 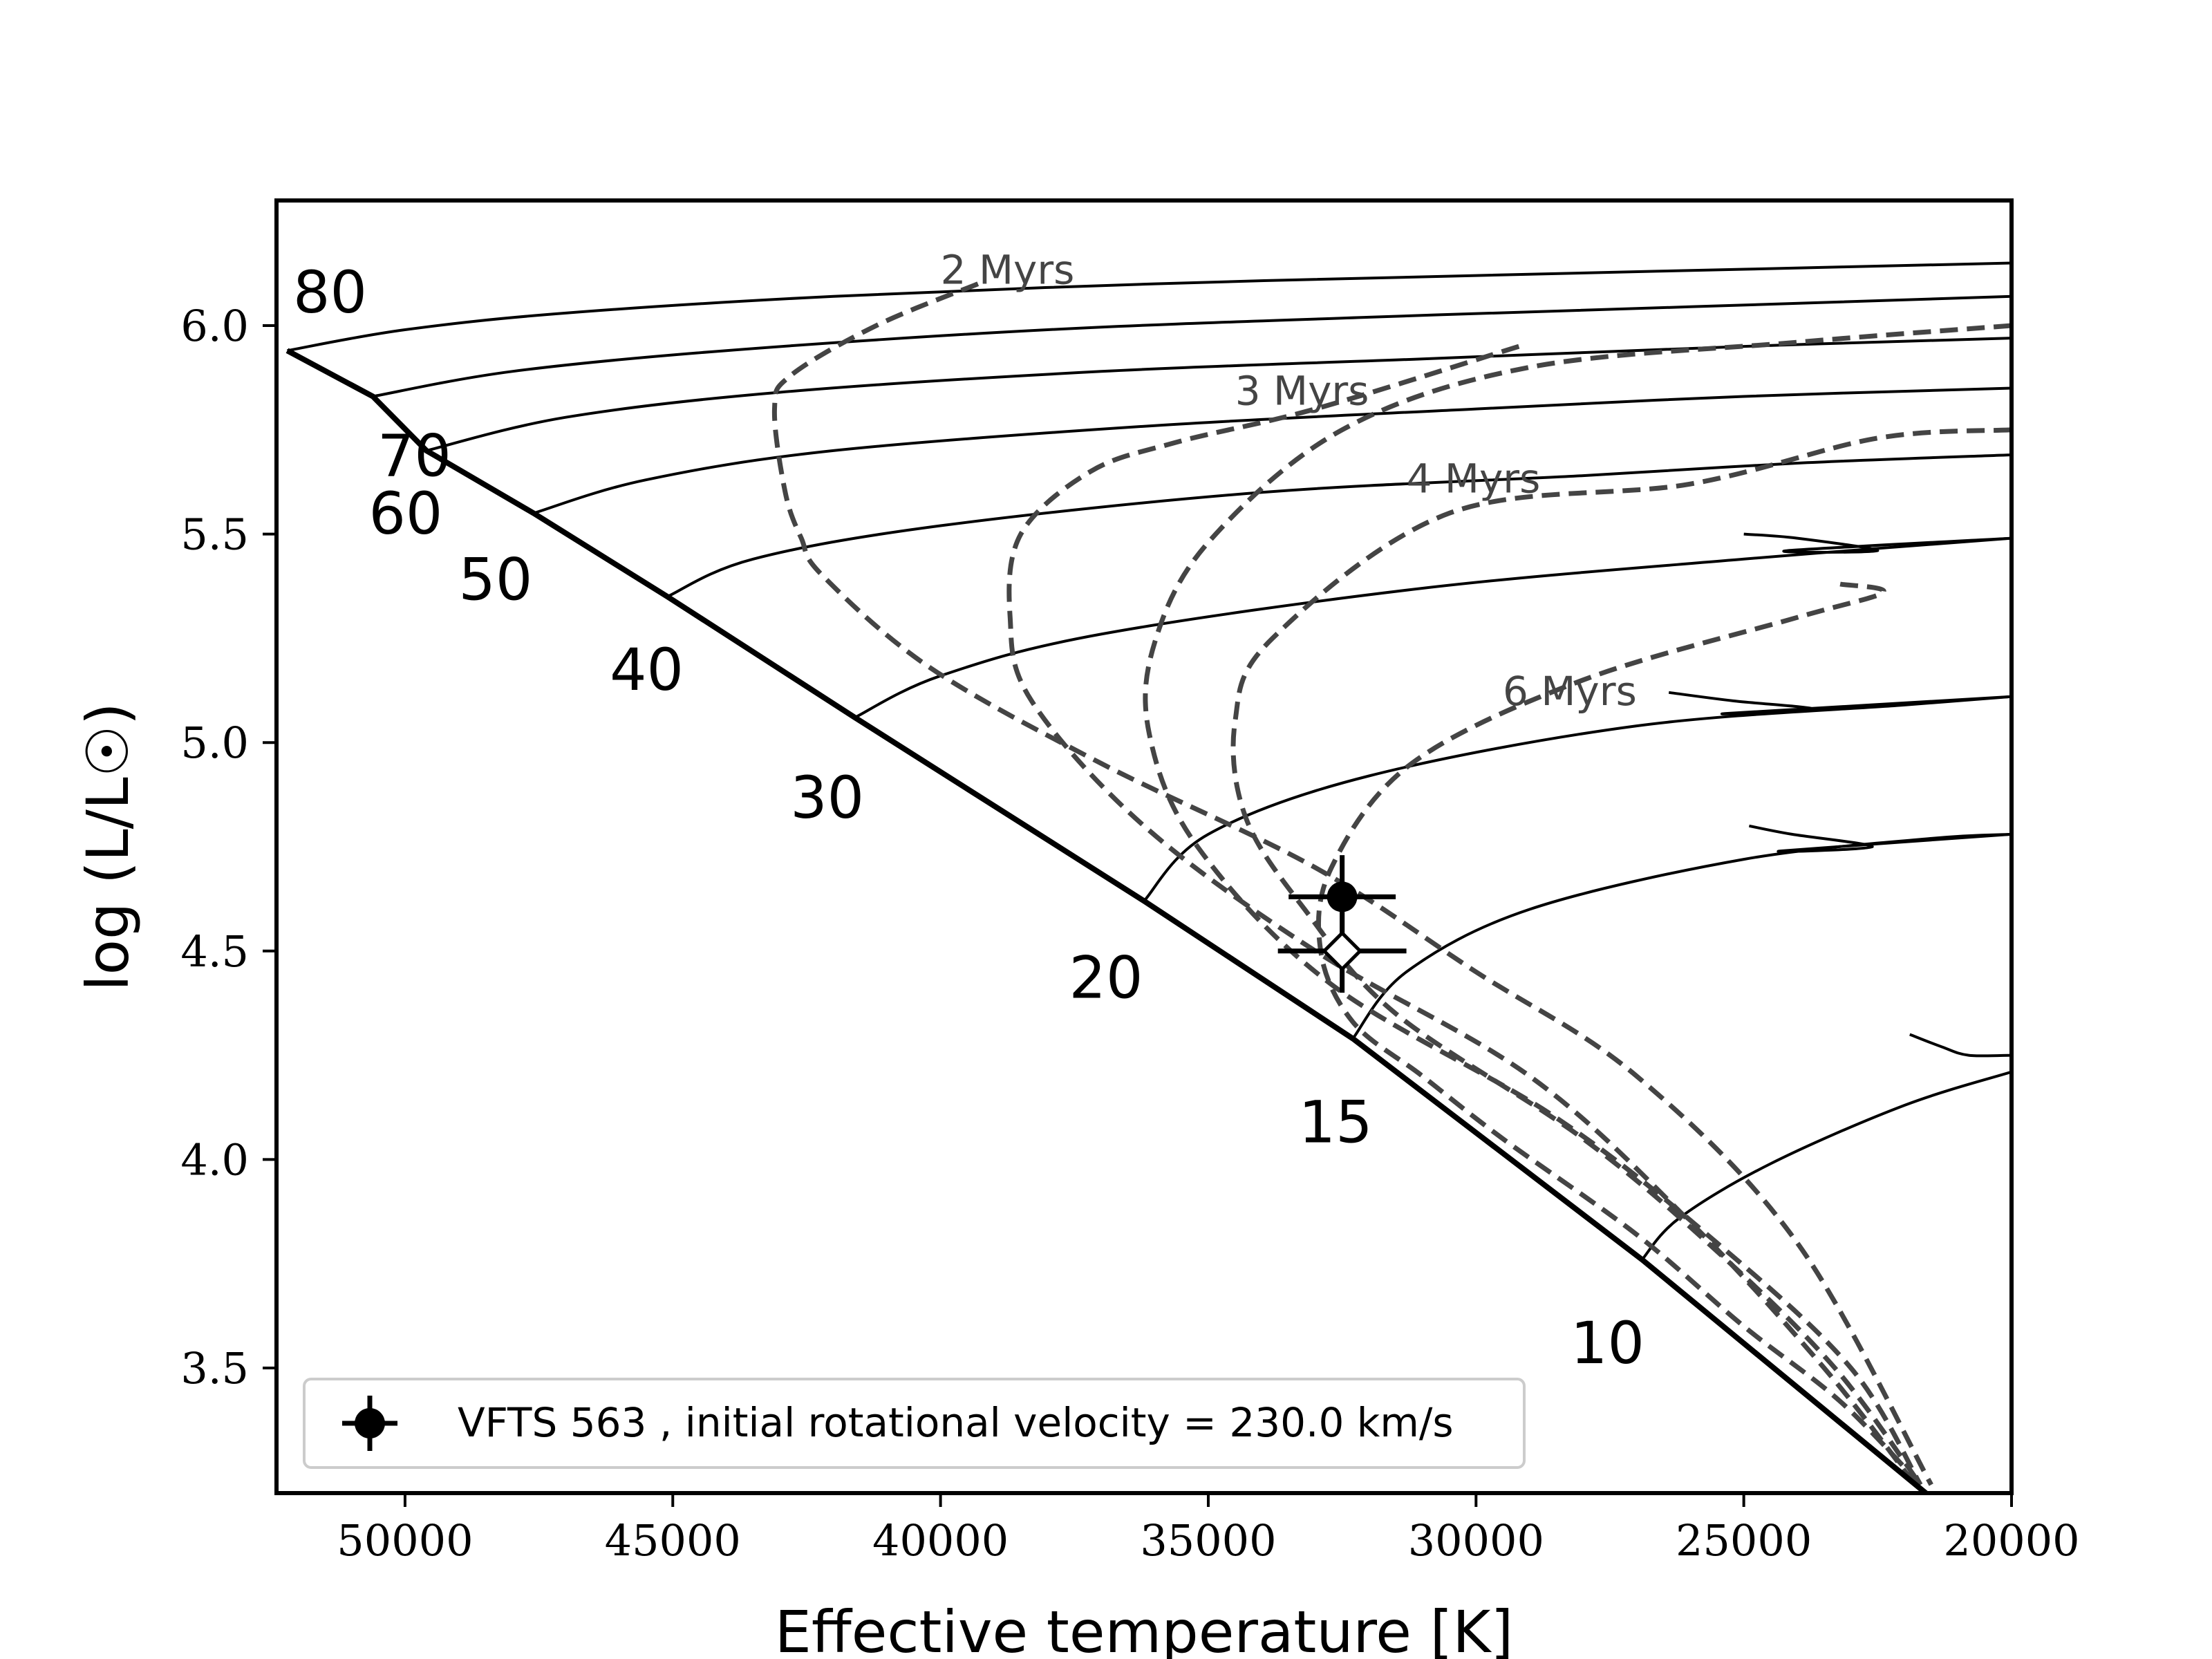 I want to click on y-tick-label: 3.5, so click(x=215, y=1368).